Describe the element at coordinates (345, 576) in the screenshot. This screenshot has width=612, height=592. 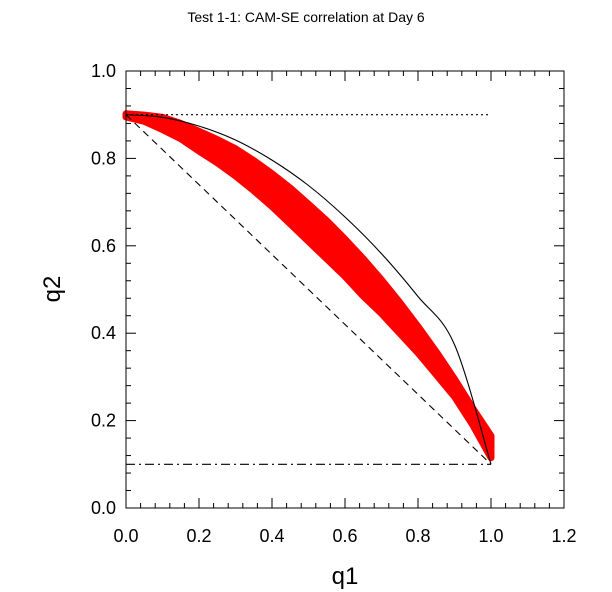
I see `x-axis-label: q1` at that location.